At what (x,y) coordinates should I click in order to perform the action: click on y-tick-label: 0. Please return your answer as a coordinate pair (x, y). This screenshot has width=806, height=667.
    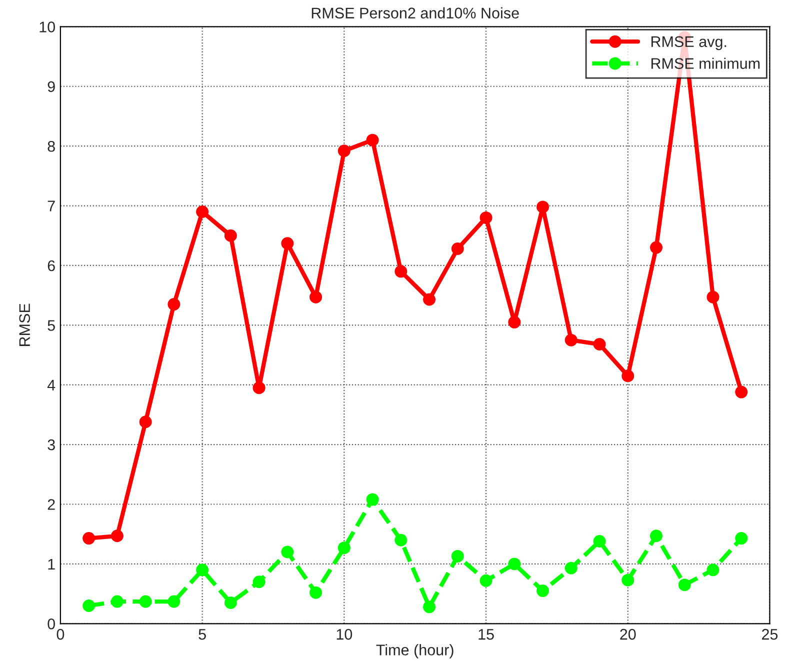
    Looking at the image, I should click on (51, 624).